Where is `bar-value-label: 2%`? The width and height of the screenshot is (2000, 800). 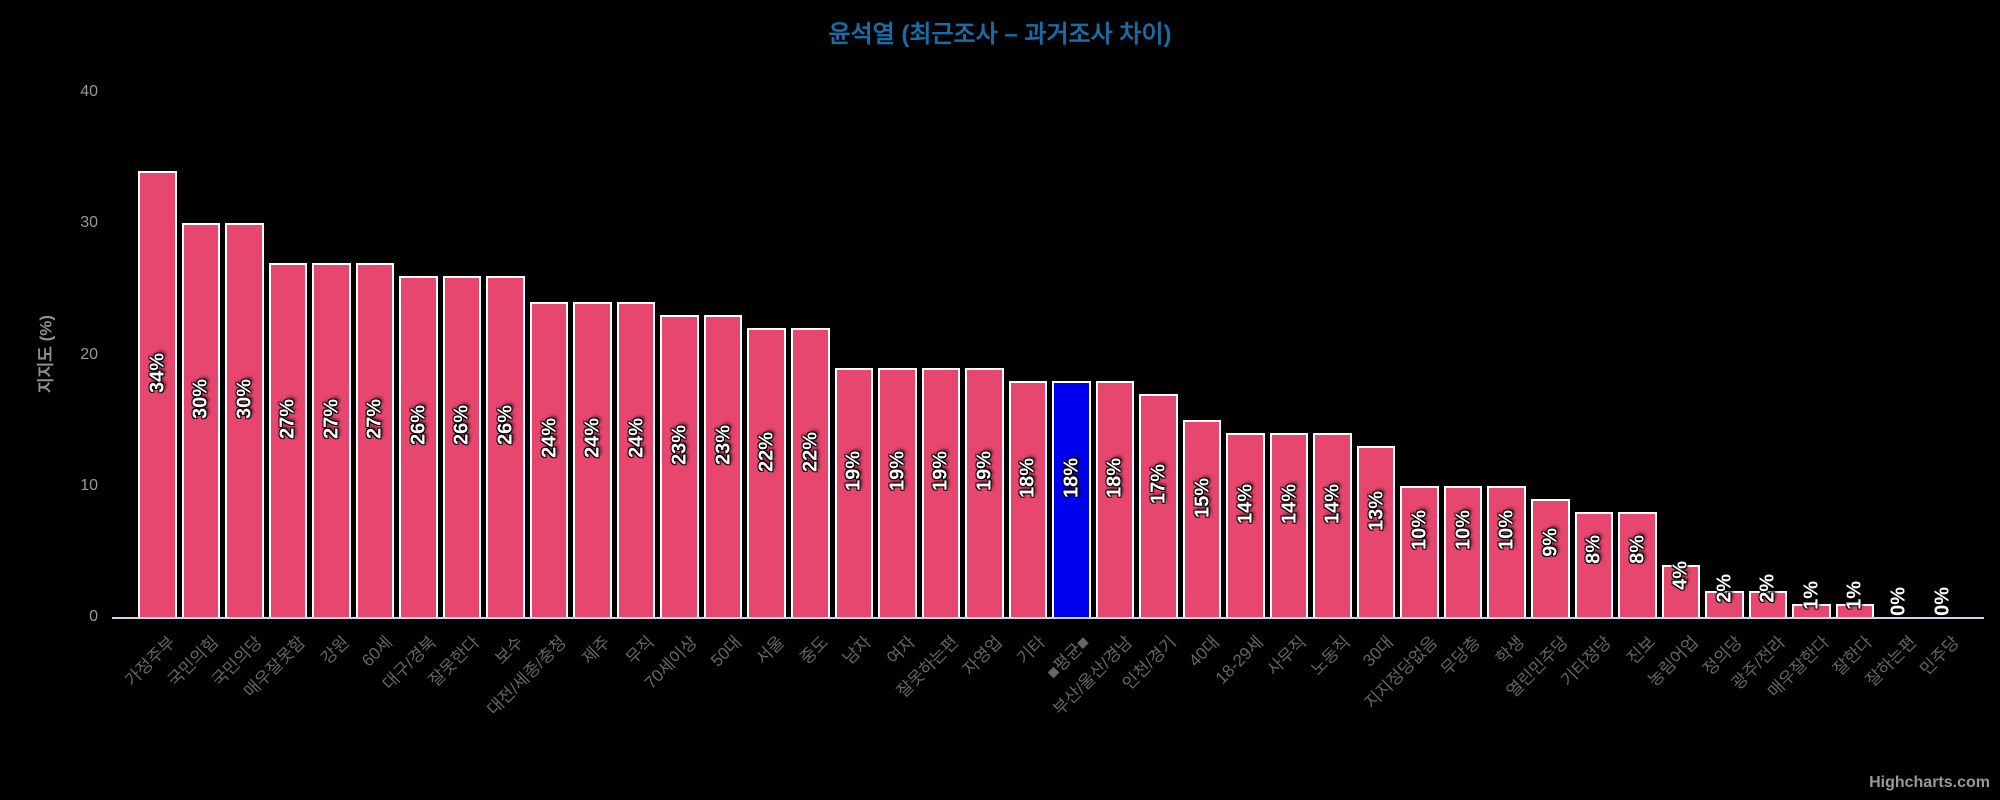 bar-value-label: 2% is located at coordinates (1724, 588).